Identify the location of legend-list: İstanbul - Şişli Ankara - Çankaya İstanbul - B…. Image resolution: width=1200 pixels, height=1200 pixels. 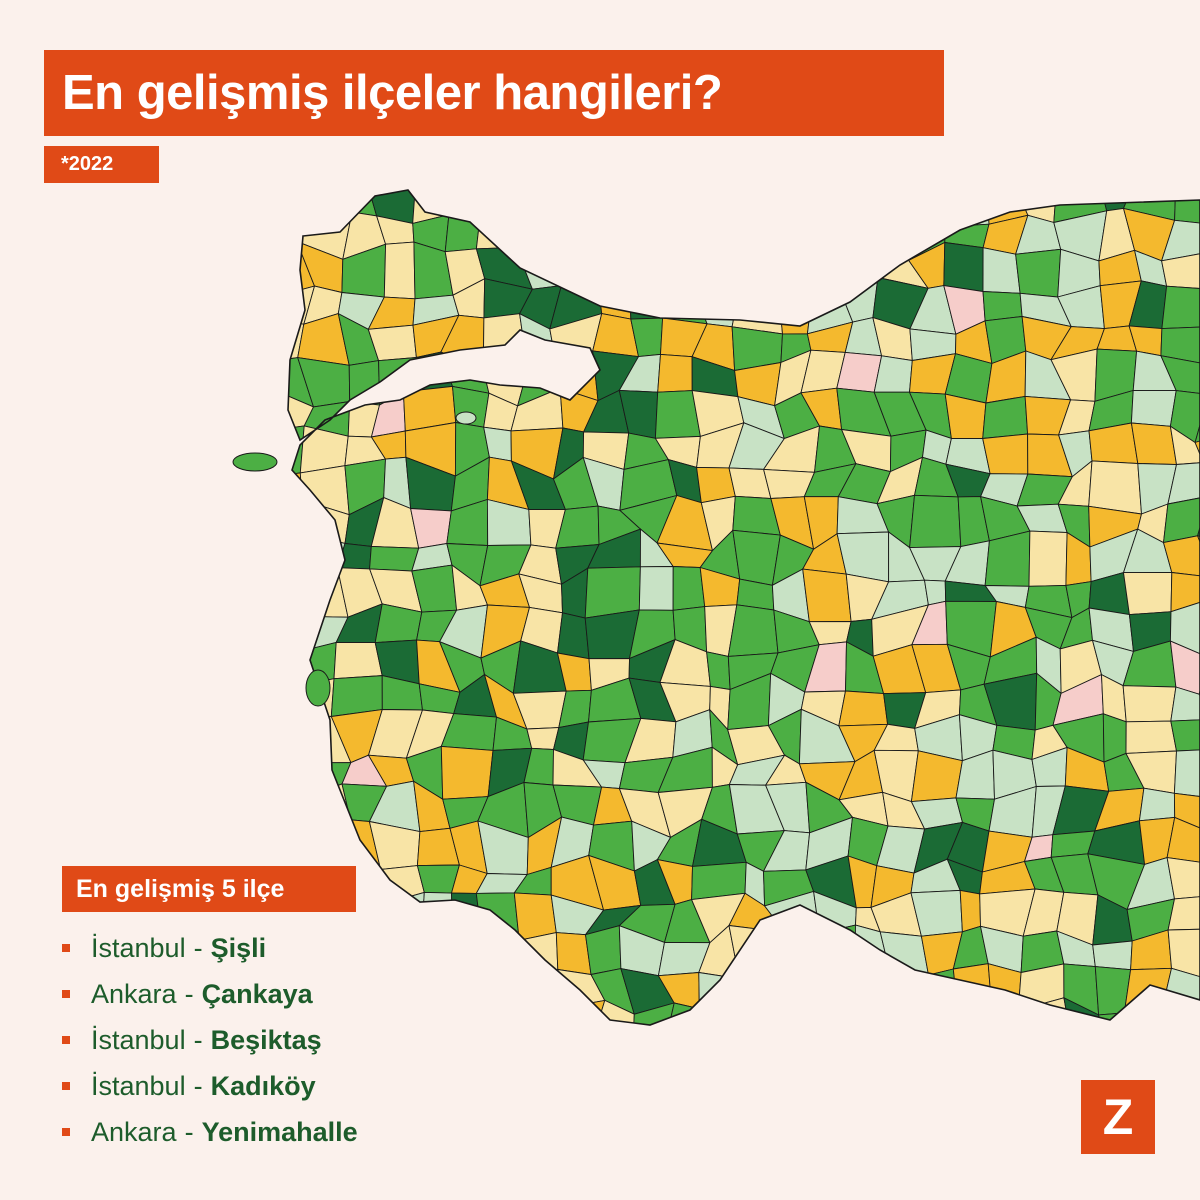
(210, 1040).